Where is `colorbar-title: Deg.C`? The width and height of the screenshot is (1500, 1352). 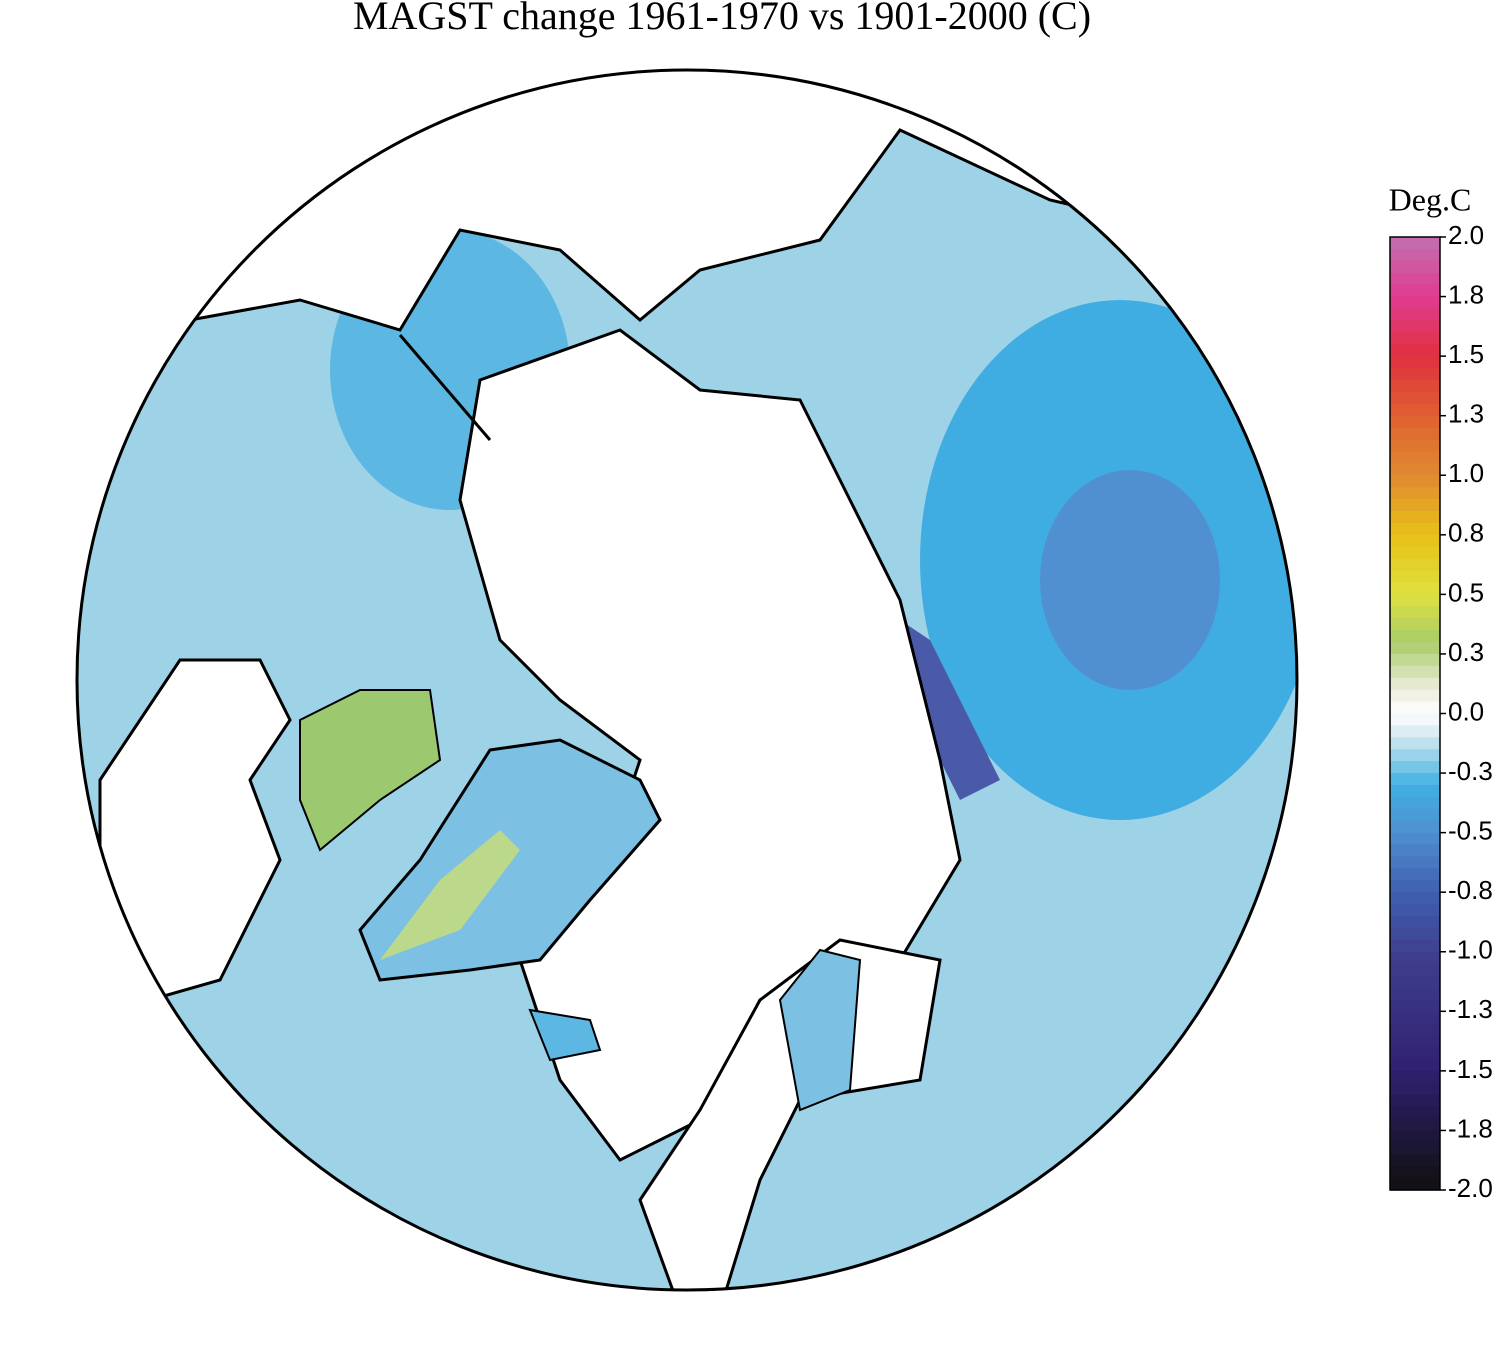 colorbar-title: Deg.C is located at coordinates (1430, 199).